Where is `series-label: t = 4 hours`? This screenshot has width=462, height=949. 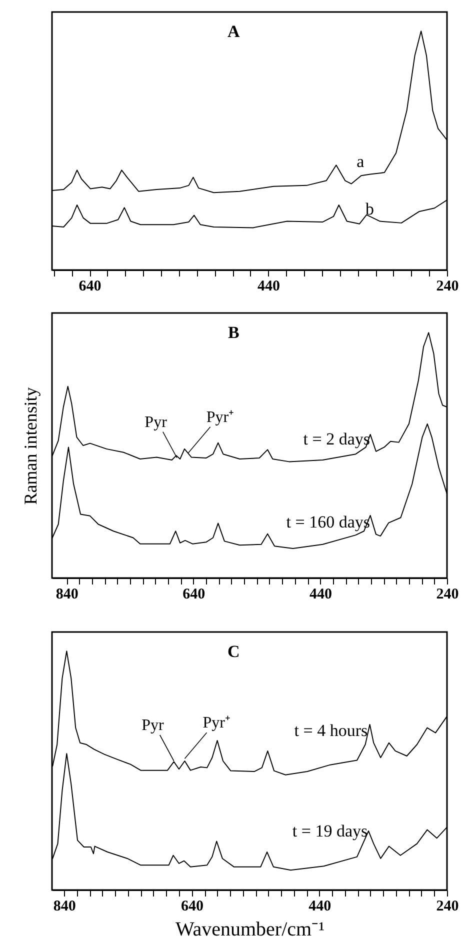 series-label: t = 4 hours is located at coordinates (331, 730).